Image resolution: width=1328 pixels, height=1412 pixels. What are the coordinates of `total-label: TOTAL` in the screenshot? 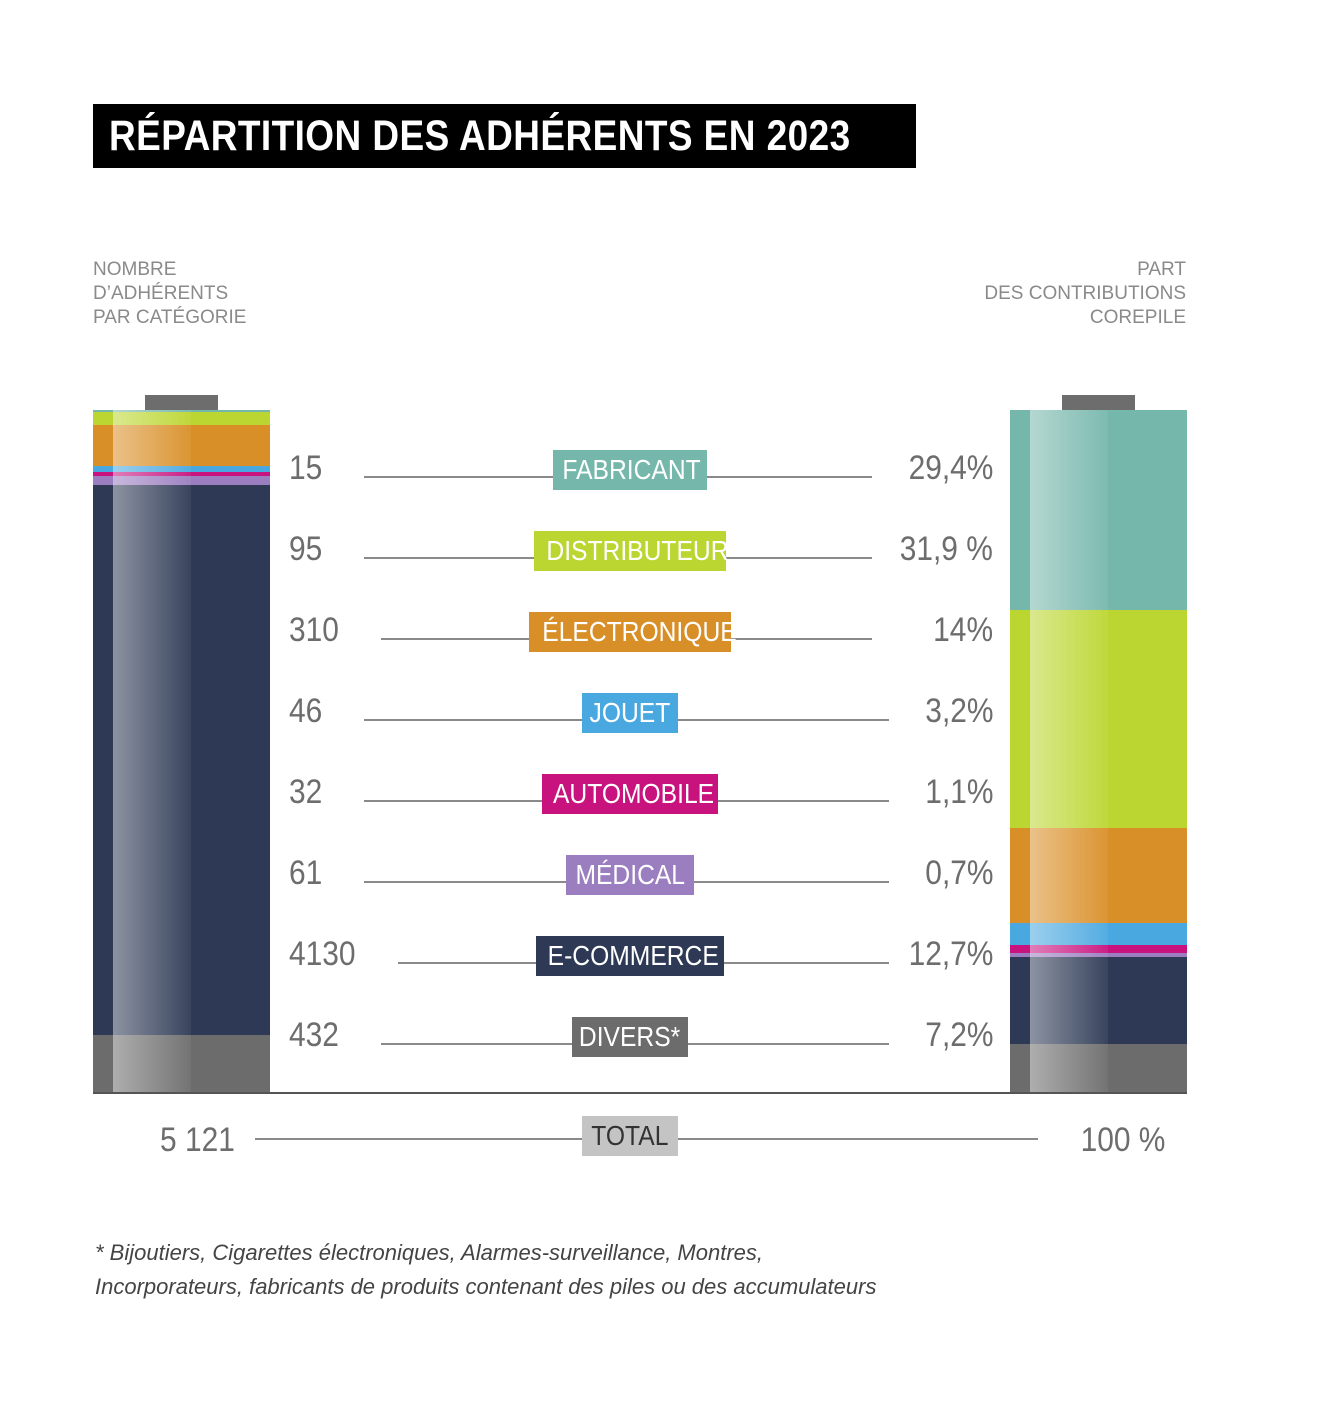 It's located at (630, 1136).